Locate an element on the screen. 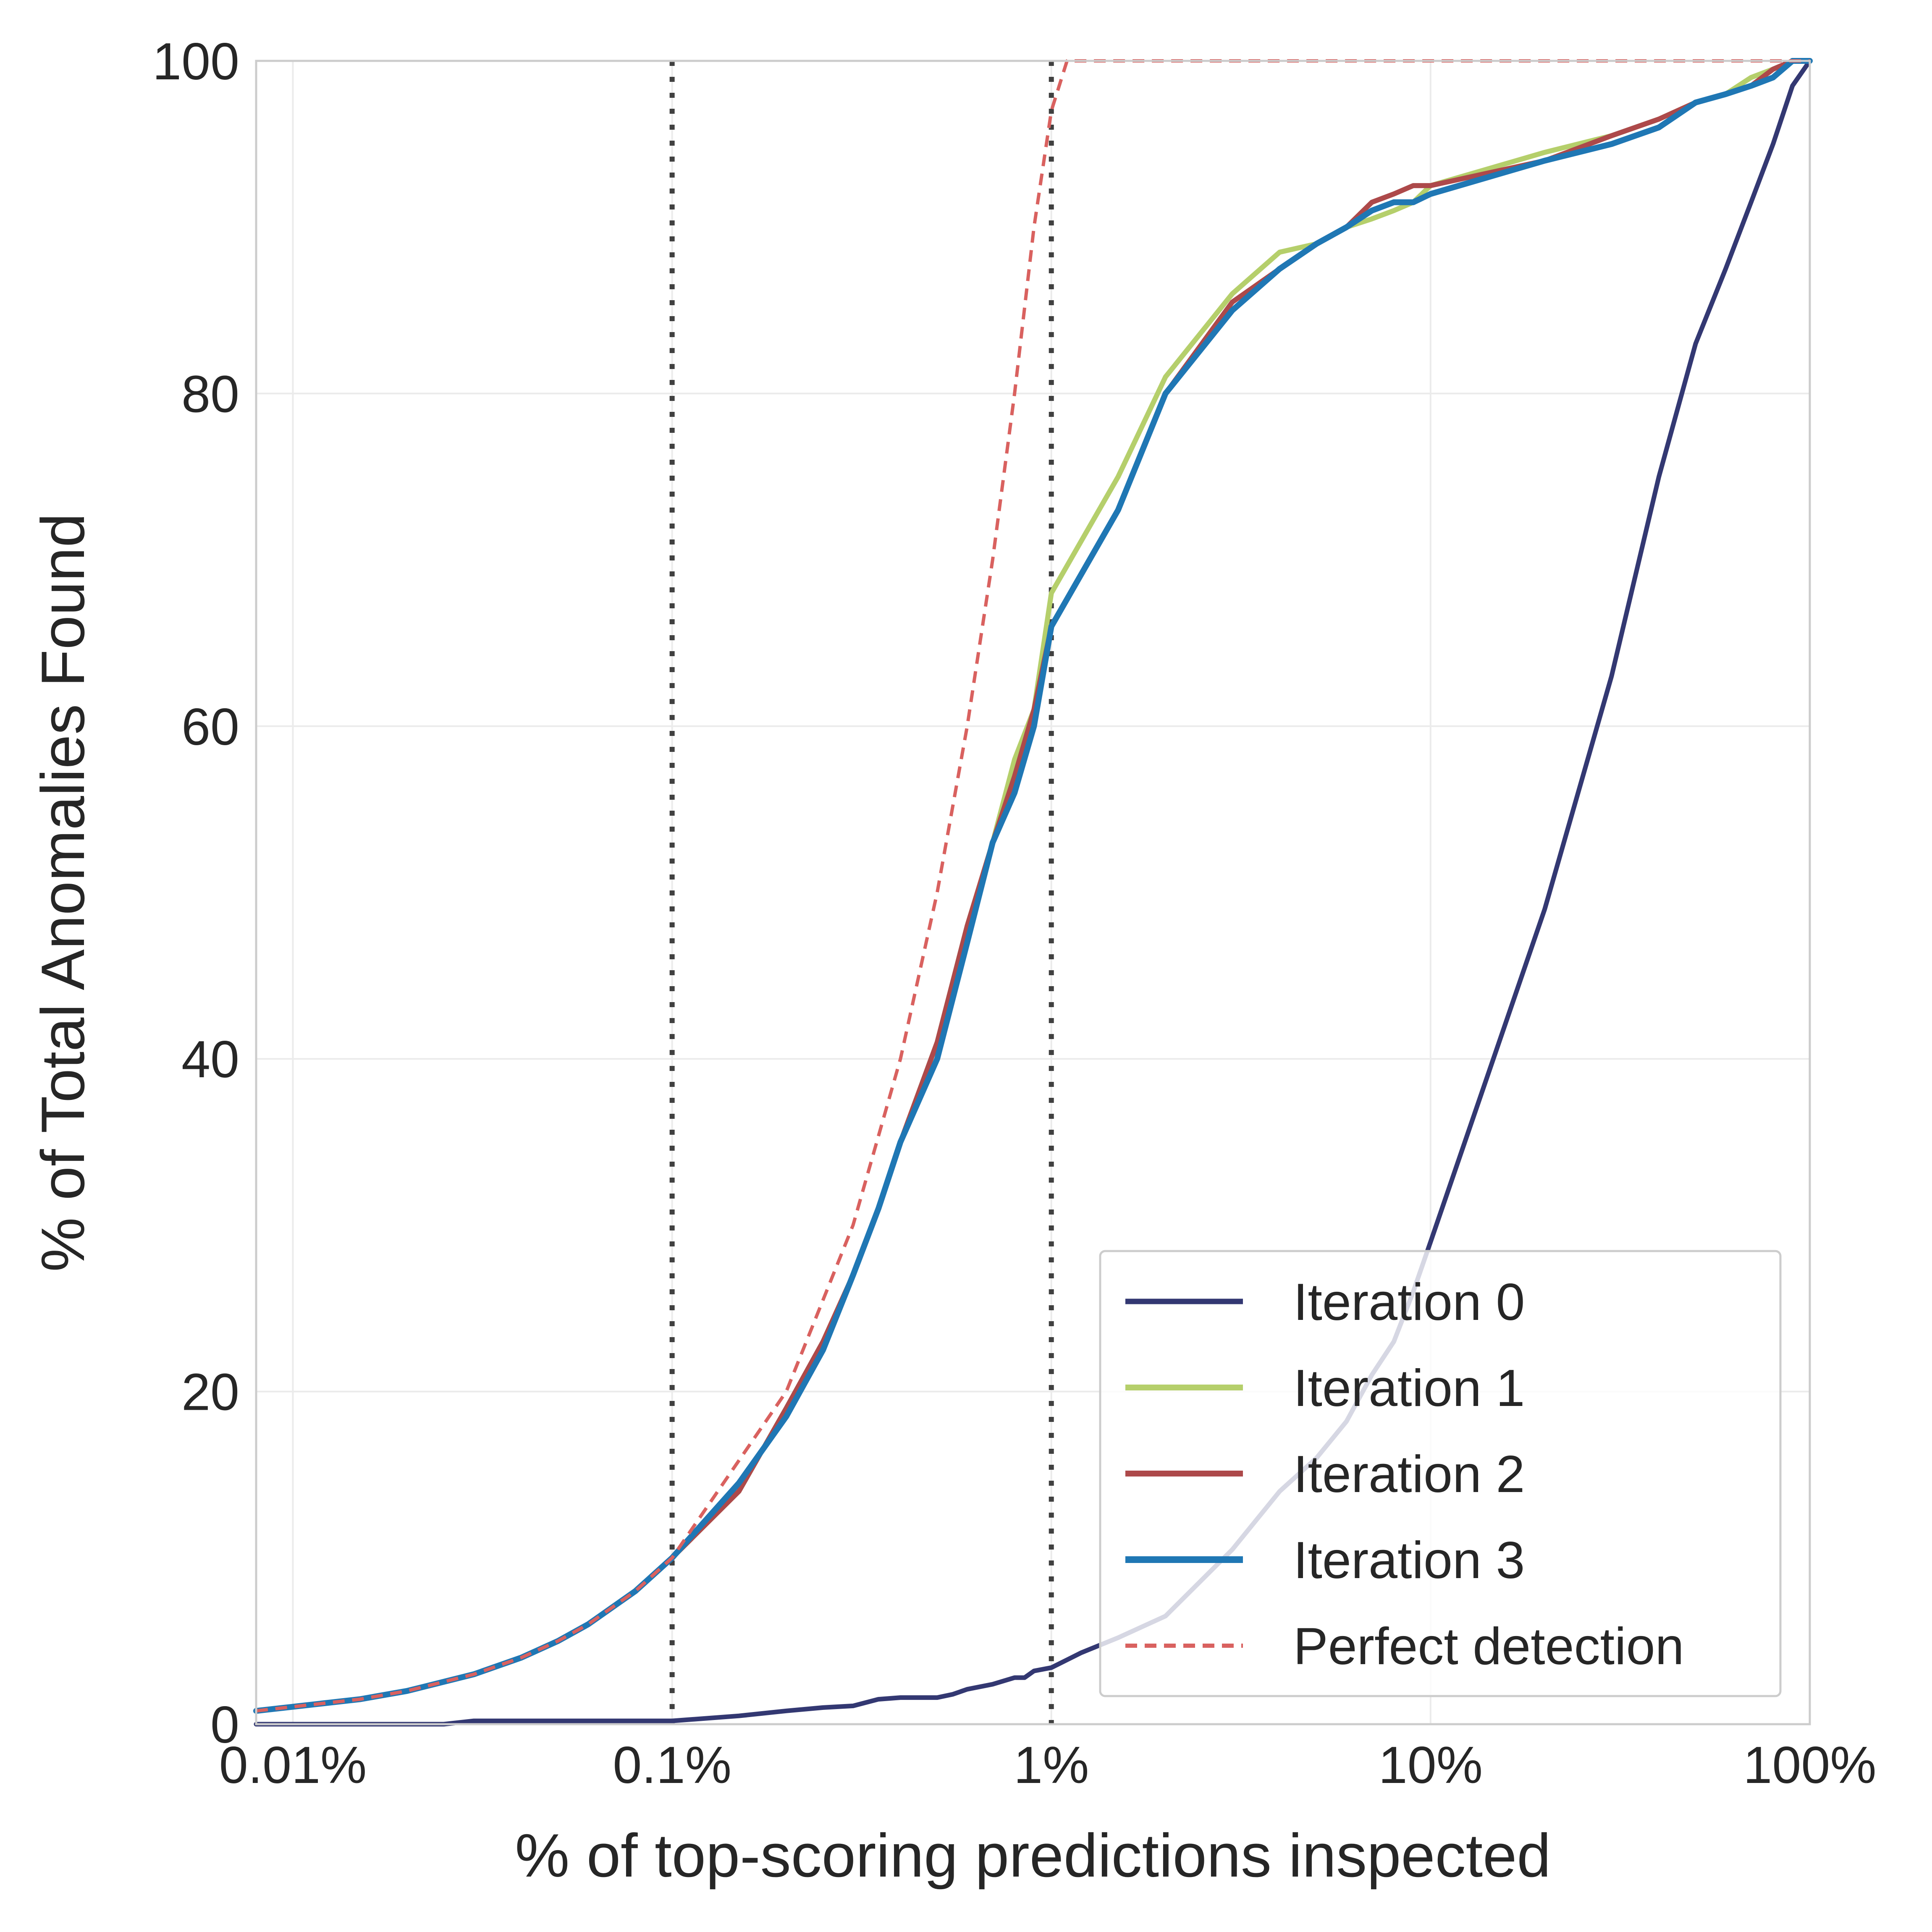 This screenshot has height=1932, width=1932. legend-label: Iteration 2 is located at coordinates (1409, 1474).